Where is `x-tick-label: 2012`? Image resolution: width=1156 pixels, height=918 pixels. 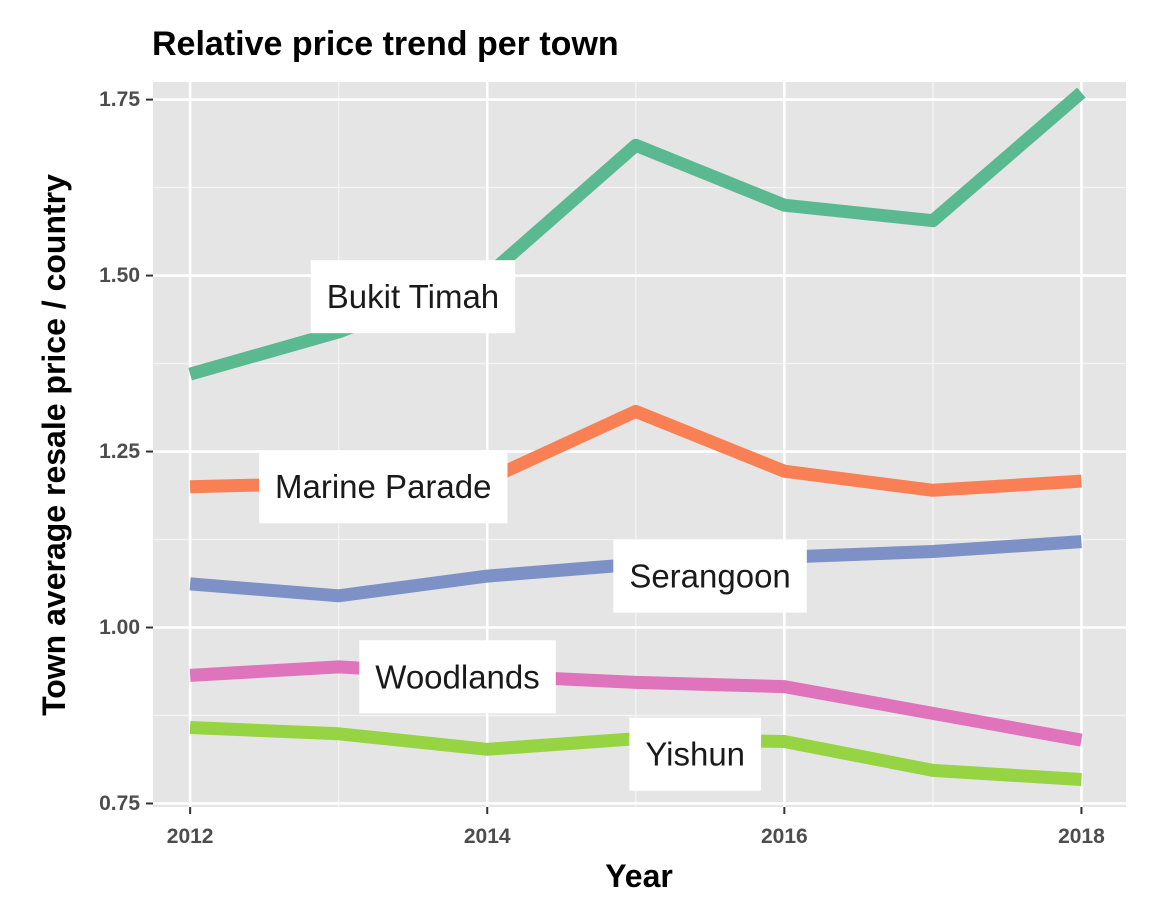
x-tick-label: 2012 is located at coordinates (190, 836).